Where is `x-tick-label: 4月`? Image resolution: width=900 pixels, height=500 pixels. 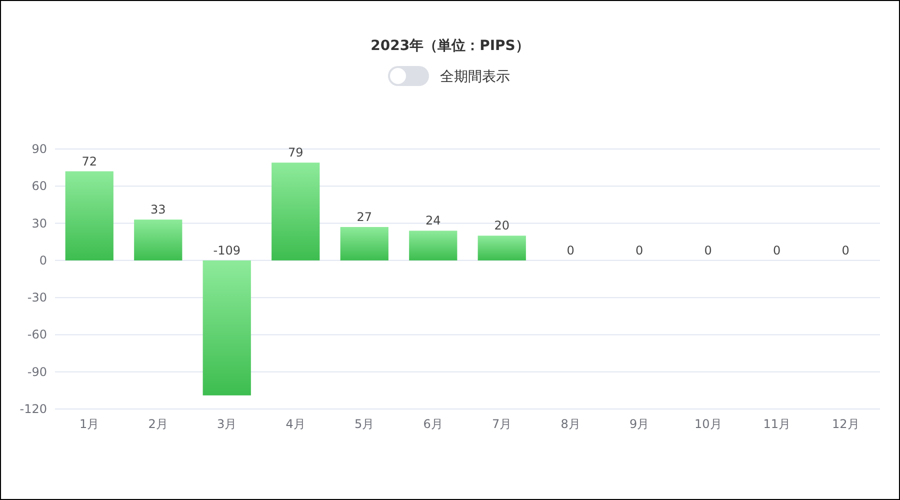
x-tick-label: 4月 is located at coordinates (296, 424).